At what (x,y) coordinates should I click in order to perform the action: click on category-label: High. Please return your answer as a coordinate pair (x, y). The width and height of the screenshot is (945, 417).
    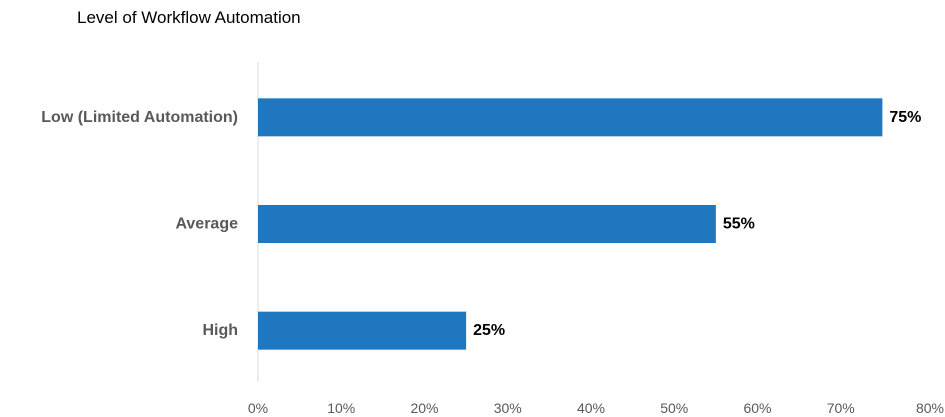
    Looking at the image, I should click on (220, 330).